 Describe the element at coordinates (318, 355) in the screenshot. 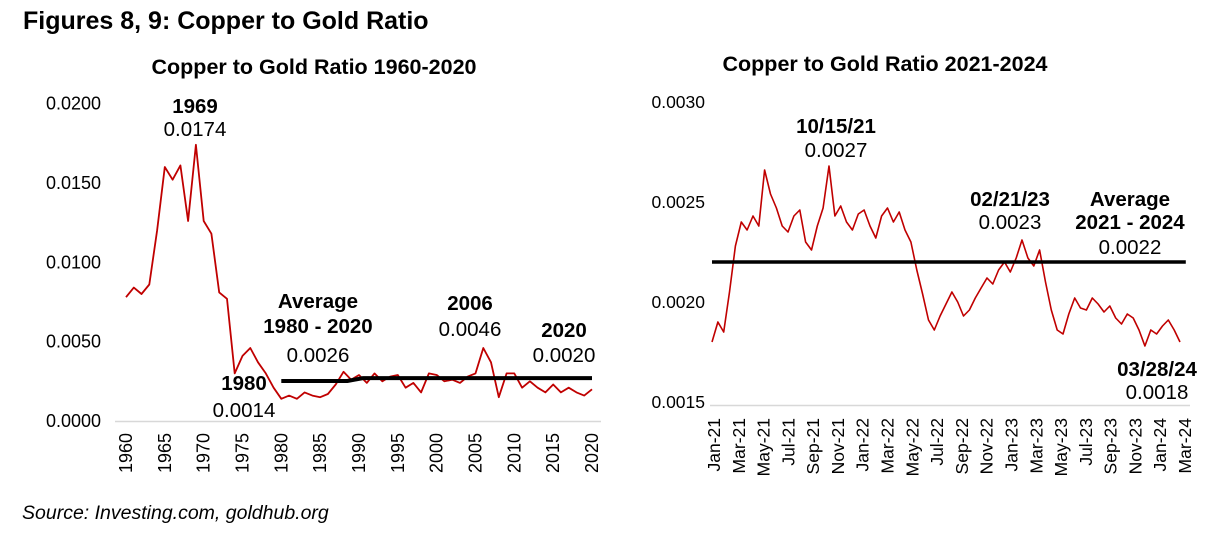

I see `annotation-value: 0.0026` at that location.